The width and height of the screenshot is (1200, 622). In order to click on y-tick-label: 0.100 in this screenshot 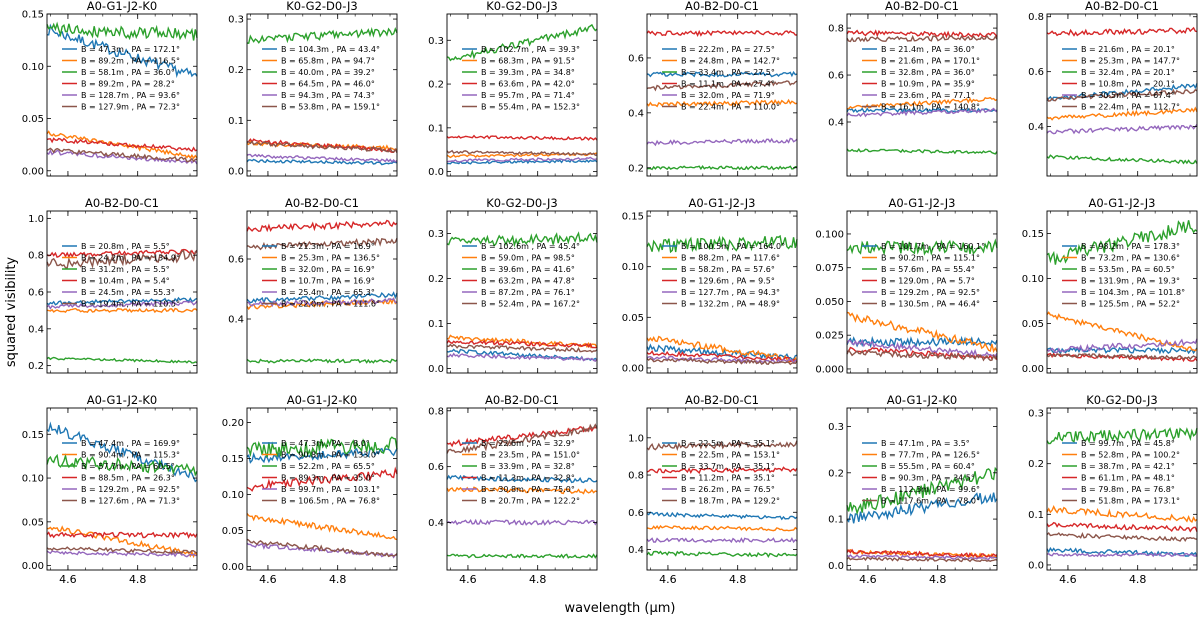, I will do `click(829, 234)`.